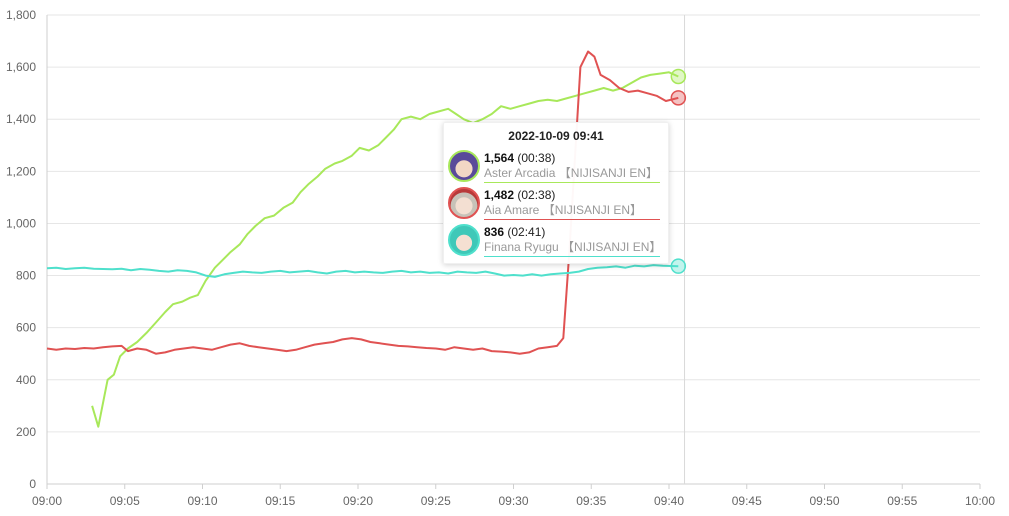 The width and height of the screenshot is (1009, 516). Describe the element at coordinates (669, 501) in the screenshot. I see `x-tick-label: 09:40` at that location.